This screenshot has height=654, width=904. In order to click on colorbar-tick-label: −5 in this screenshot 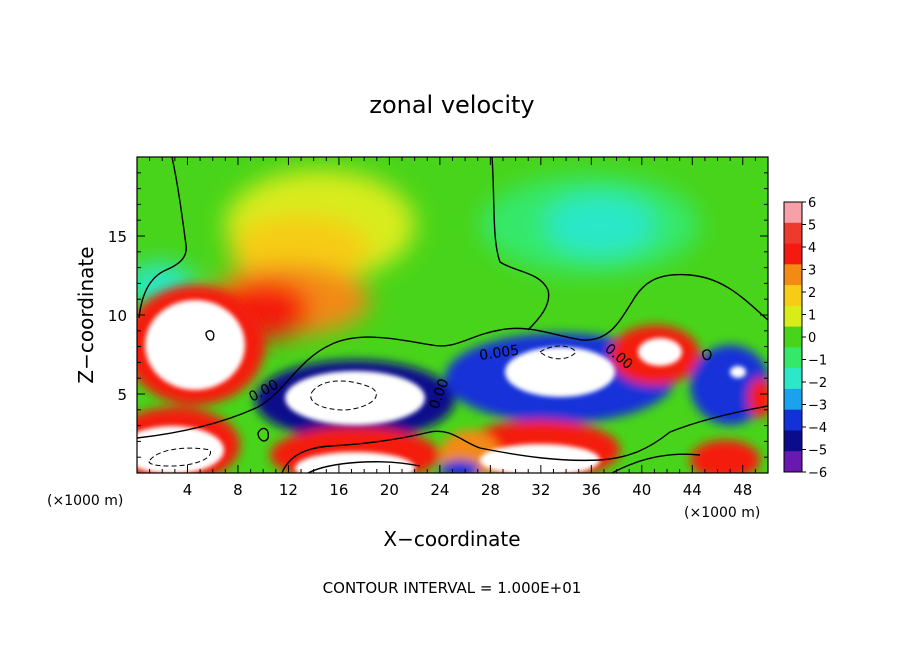, I will do `click(817, 451)`.